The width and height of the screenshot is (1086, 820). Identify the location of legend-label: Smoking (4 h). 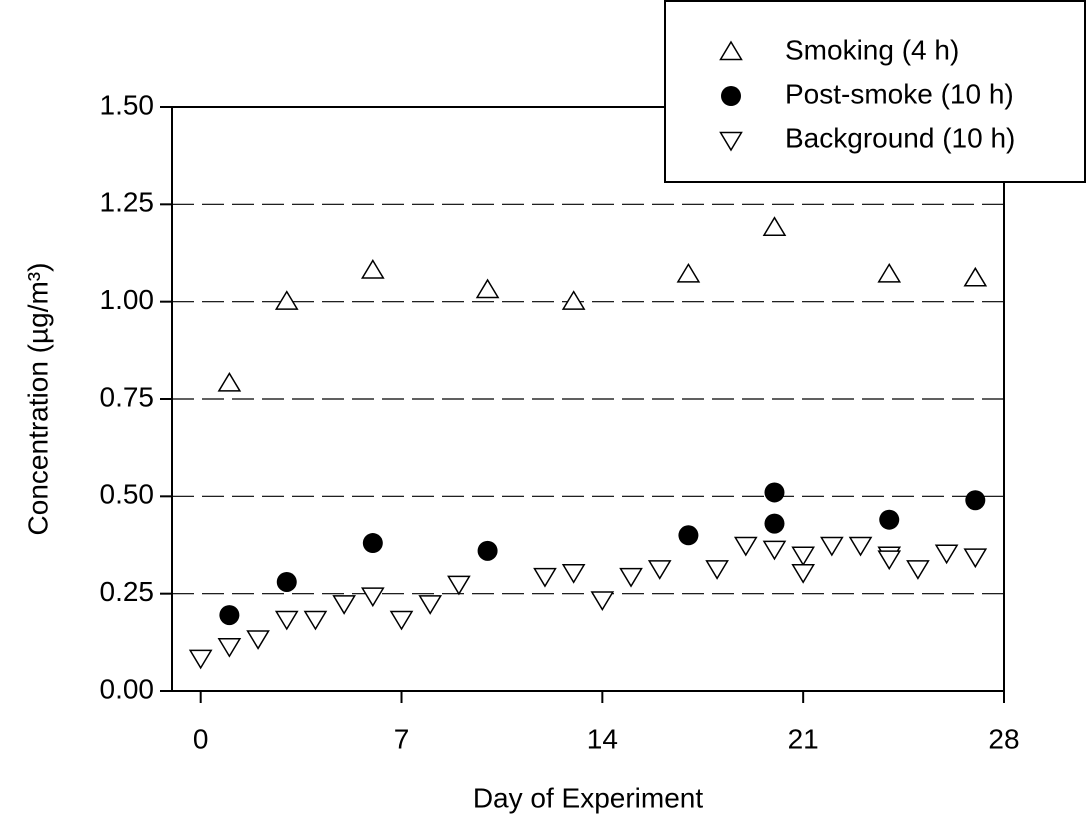
(872, 49).